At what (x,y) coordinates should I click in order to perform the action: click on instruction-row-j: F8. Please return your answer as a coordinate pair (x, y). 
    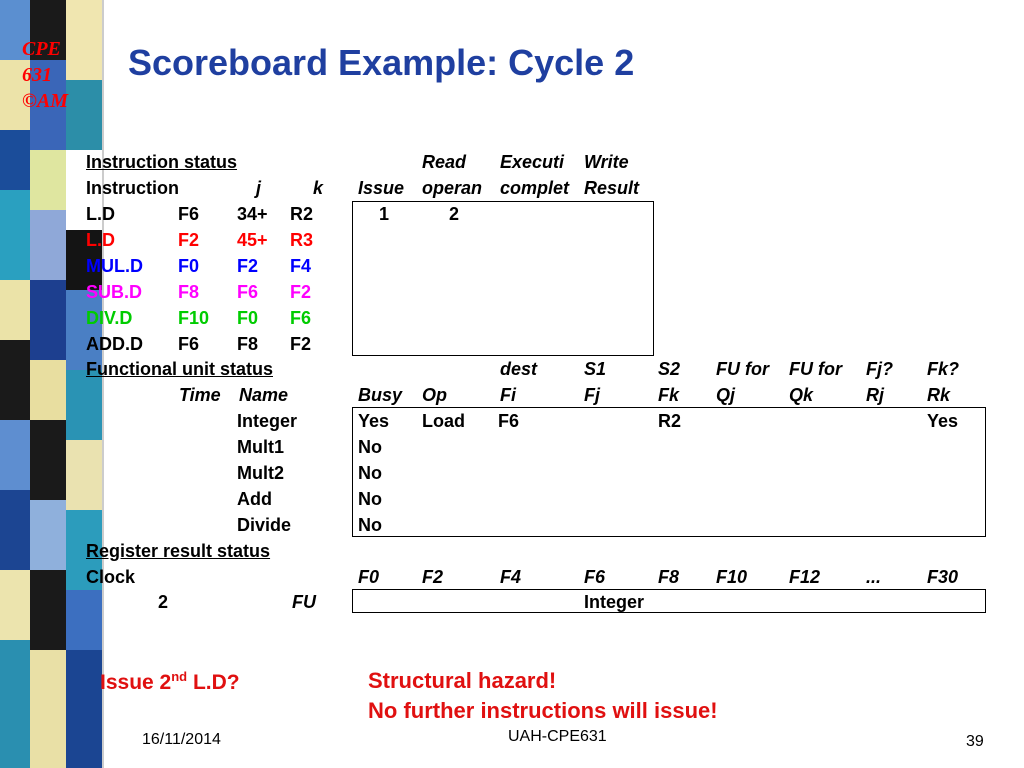
    Looking at the image, I should click on (248, 344).